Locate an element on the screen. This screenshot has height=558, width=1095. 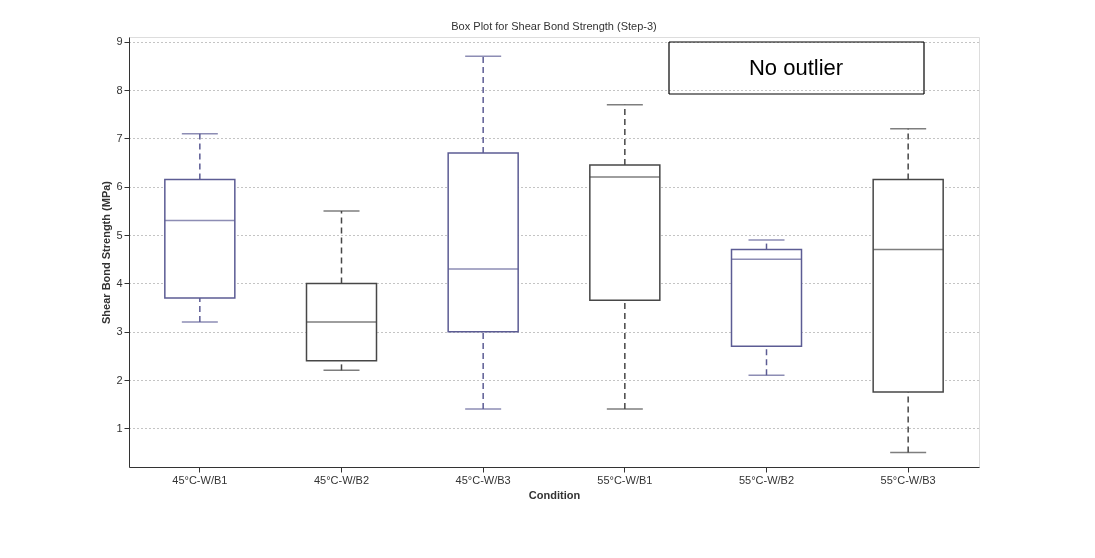
y-tick-label: 4 is located at coordinates (119, 282).